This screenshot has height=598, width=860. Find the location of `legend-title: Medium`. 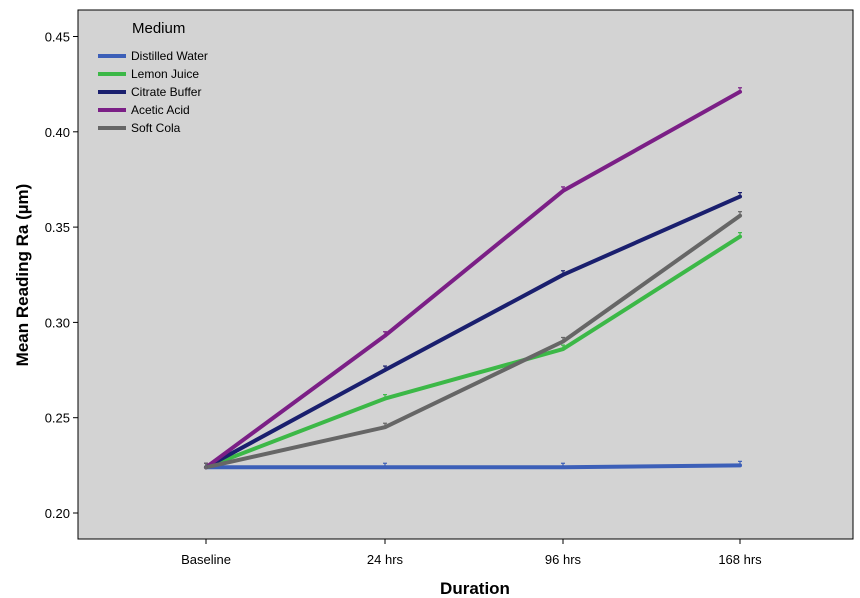

legend-title: Medium is located at coordinates (158, 28).